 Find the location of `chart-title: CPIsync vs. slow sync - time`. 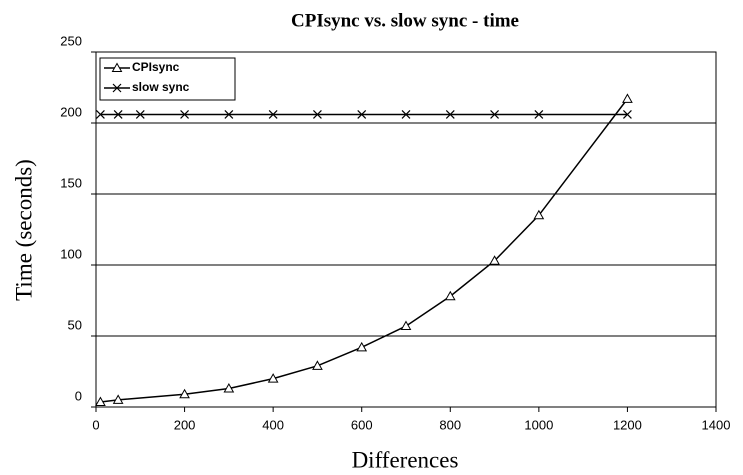

chart-title: CPIsync vs. slow sync - time is located at coordinates (405, 20).